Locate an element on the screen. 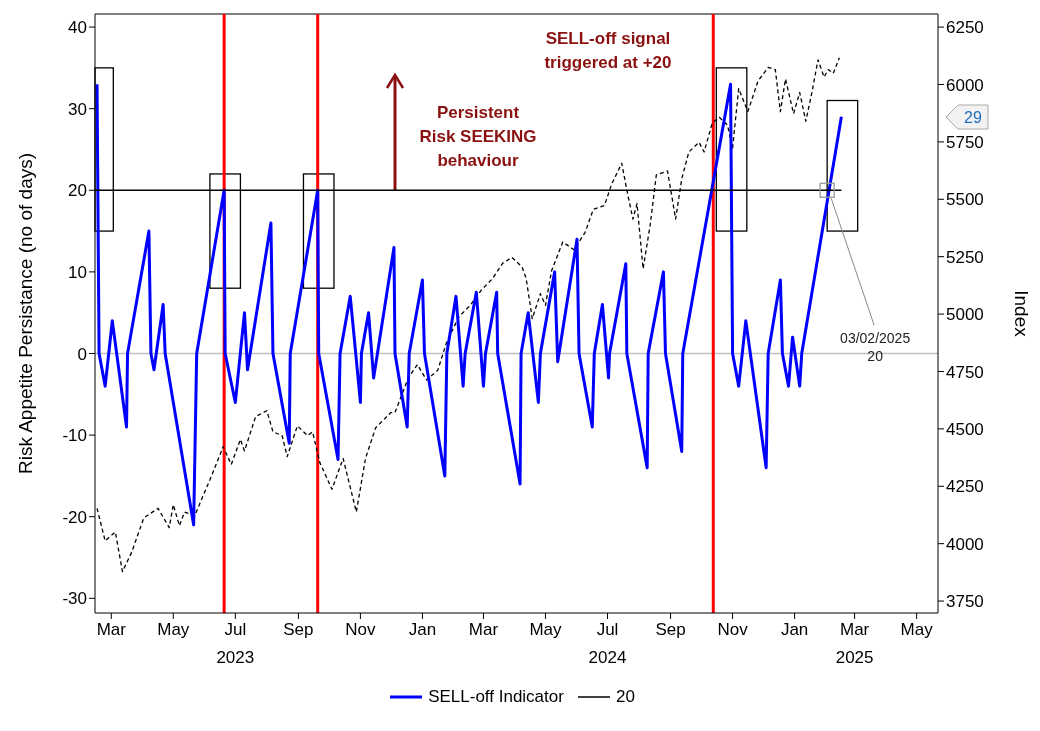 Image resolution: width=1040 pixels, height=731 pixels. y2-tick-label: 3750 is located at coordinates (965, 602).